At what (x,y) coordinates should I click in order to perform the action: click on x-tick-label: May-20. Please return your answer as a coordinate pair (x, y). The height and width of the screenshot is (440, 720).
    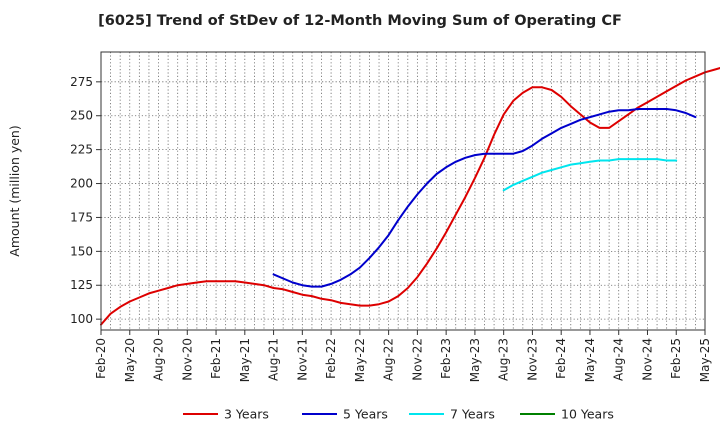
    Looking at the image, I should click on (130, 360).